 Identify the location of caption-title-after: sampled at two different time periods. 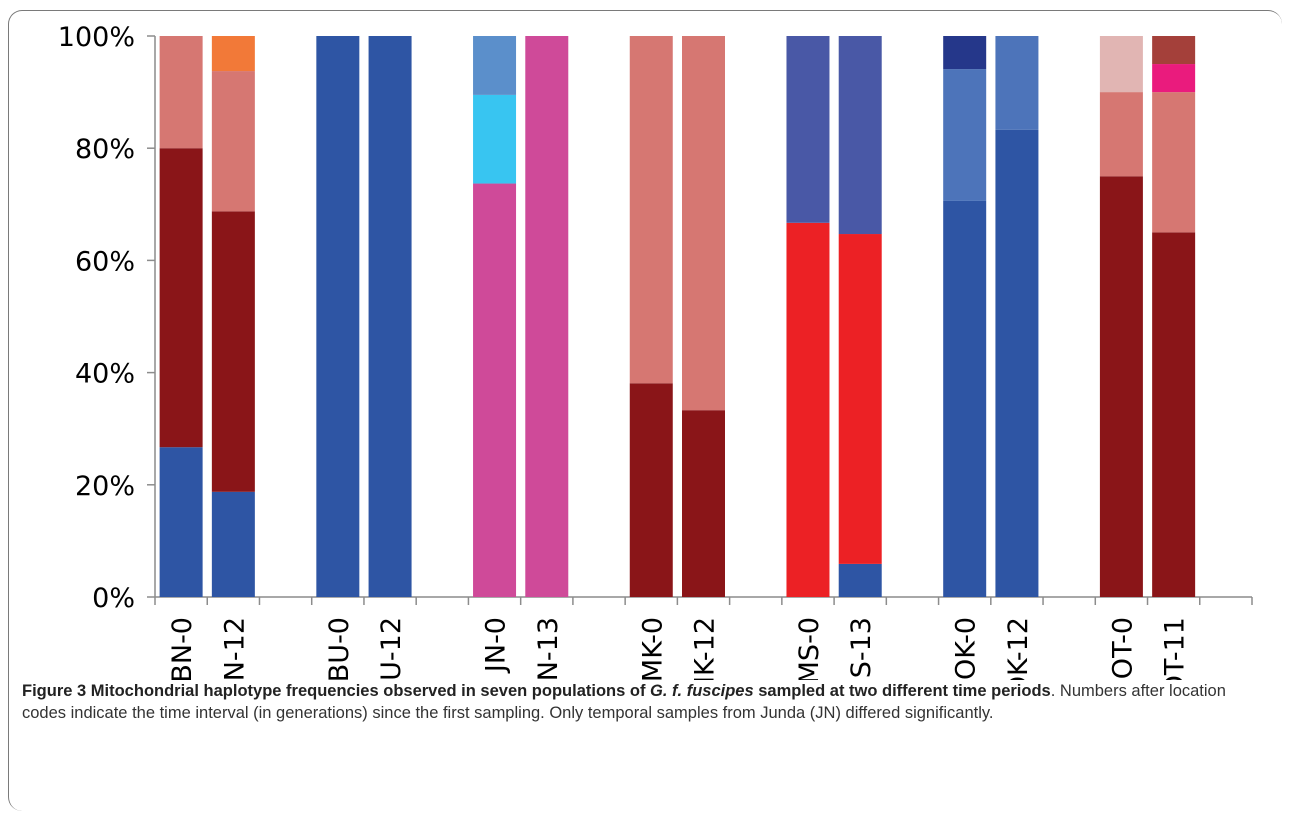
(904, 691).